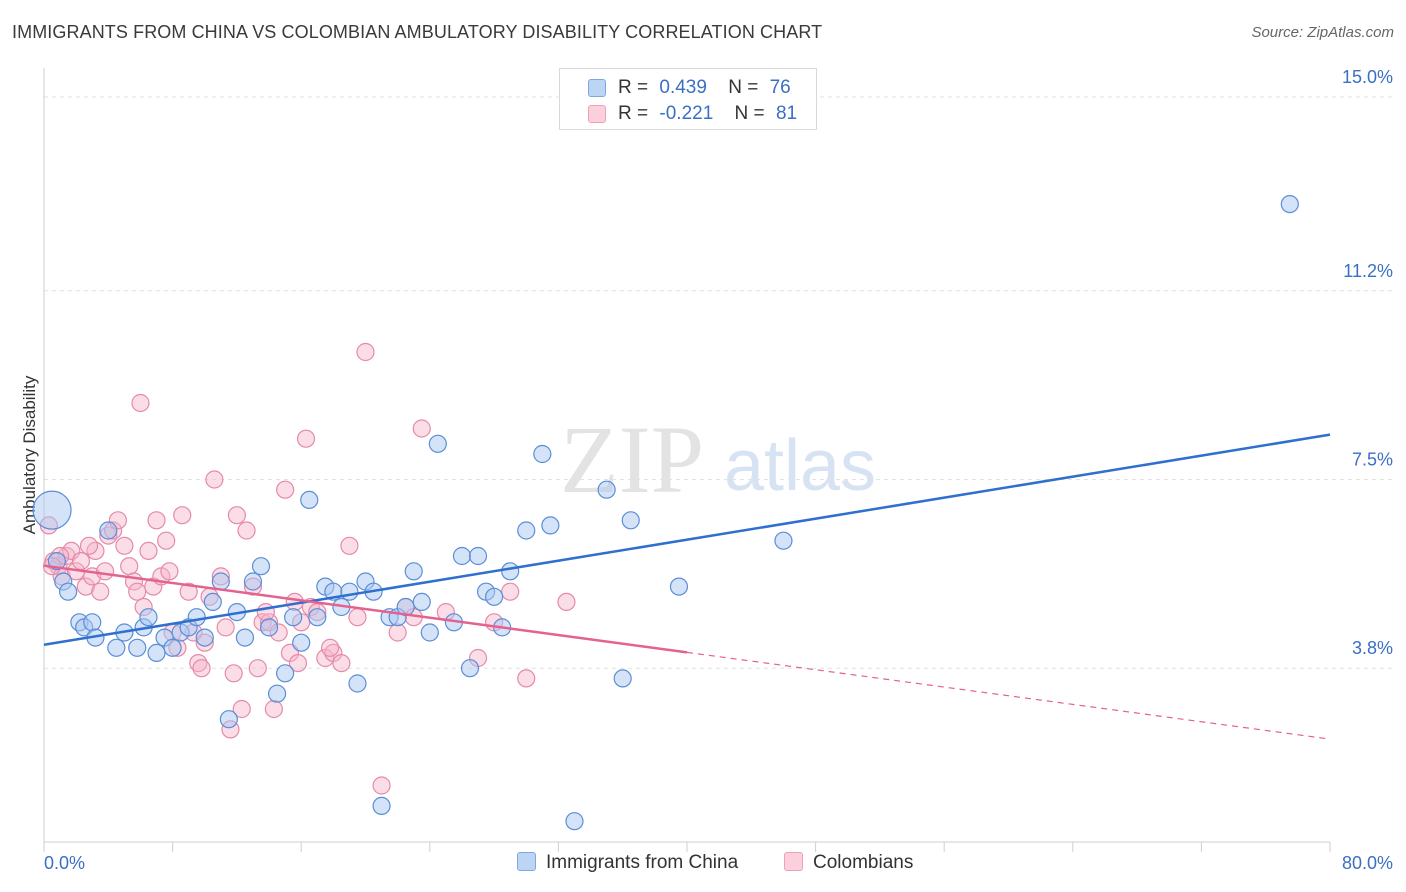  What do you see at coordinates (597, 88) in the screenshot?
I see `legend-swatch-china` at bounding box center [597, 88].